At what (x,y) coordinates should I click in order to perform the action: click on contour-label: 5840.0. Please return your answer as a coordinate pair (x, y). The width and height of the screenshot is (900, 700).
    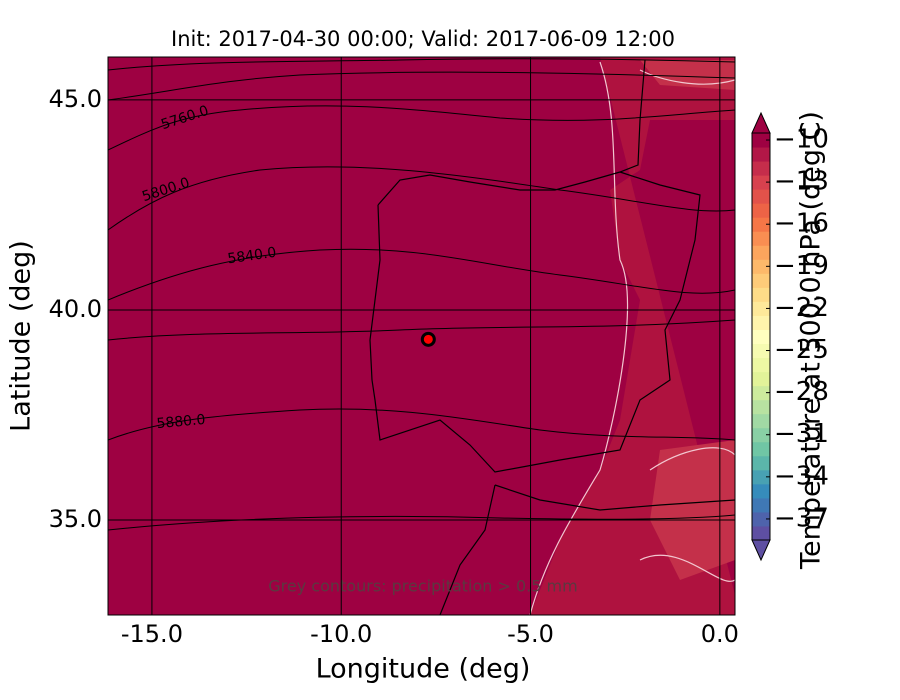
    Looking at the image, I should click on (252, 256).